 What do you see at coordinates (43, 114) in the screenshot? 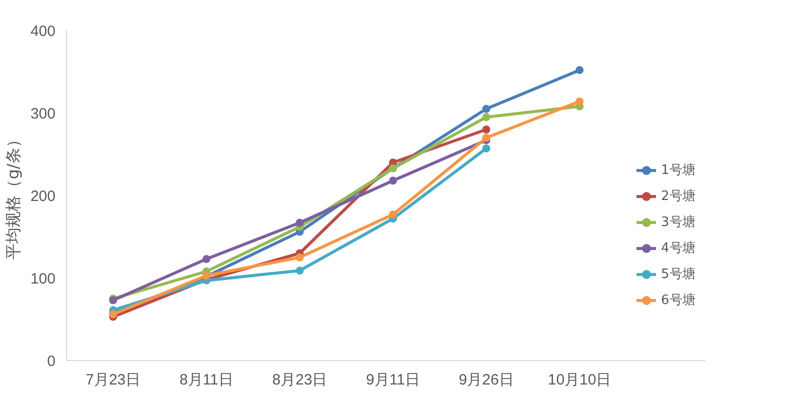
I see `y-tick-label: 300` at bounding box center [43, 114].